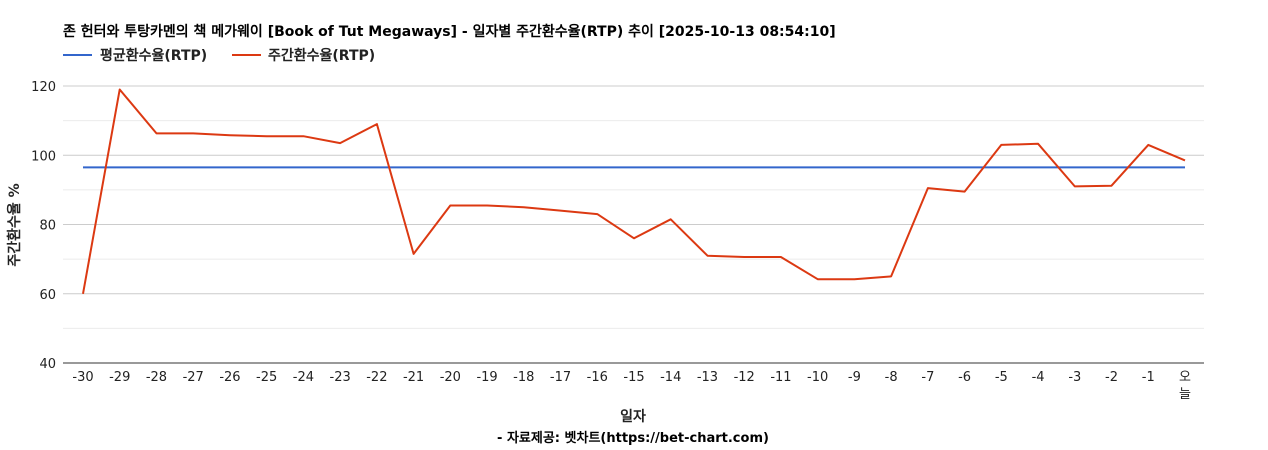  Describe the element at coordinates (707, 377) in the screenshot. I see `x-tick-label: -13` at that location.